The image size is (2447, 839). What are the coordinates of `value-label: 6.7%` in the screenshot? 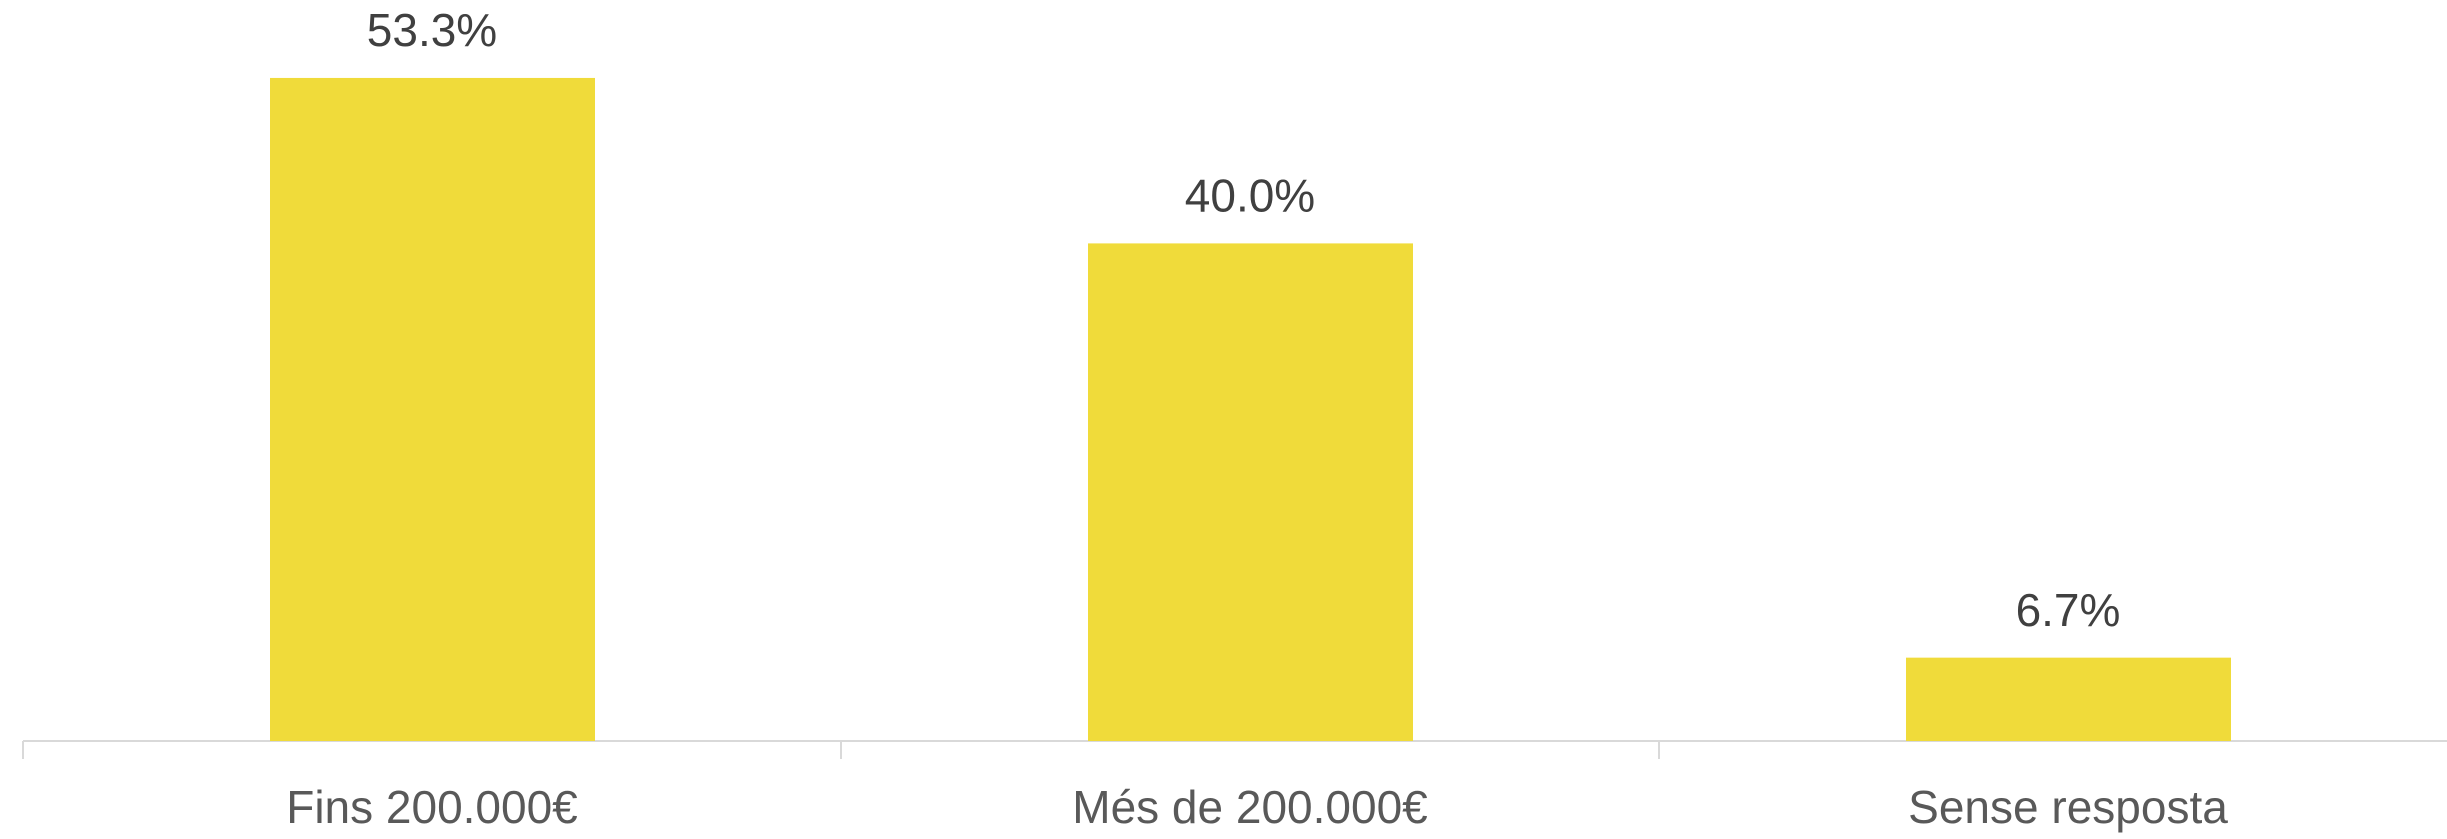 It's located at (2068, 610).